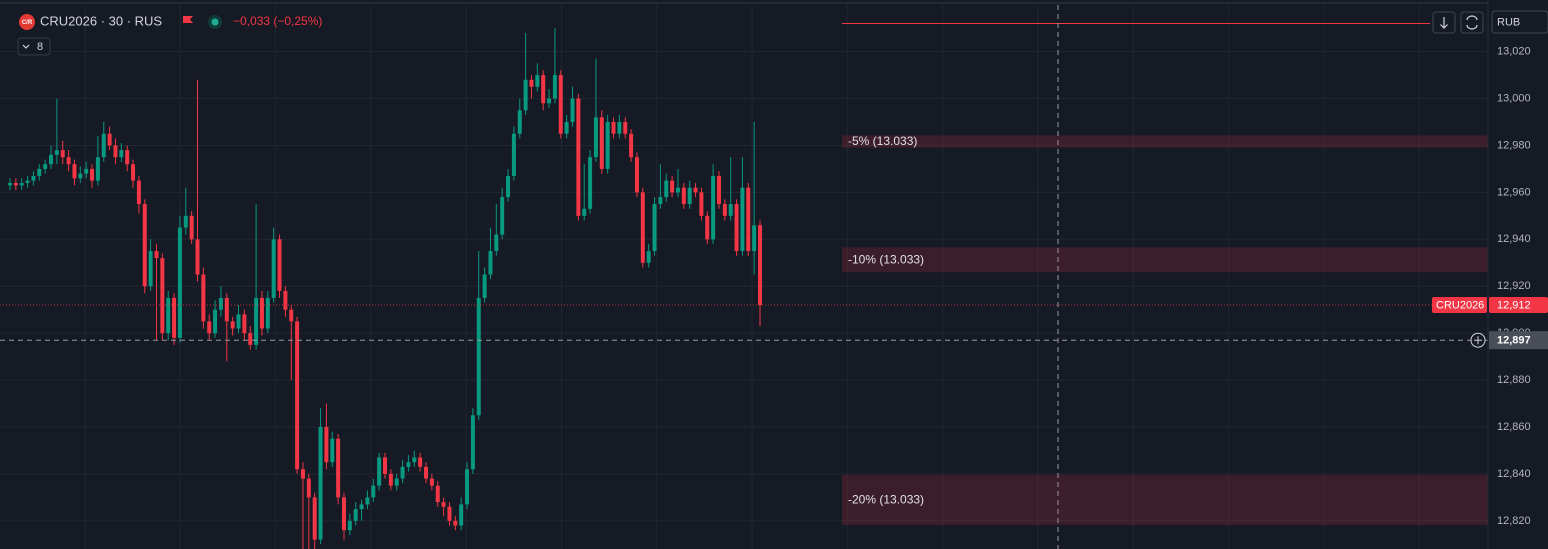 The image size is (1548, 549). What do you see at coordinates (1478, 340) in the screenshot?
I see `plus-icon` at bounding box center [1478, 340].